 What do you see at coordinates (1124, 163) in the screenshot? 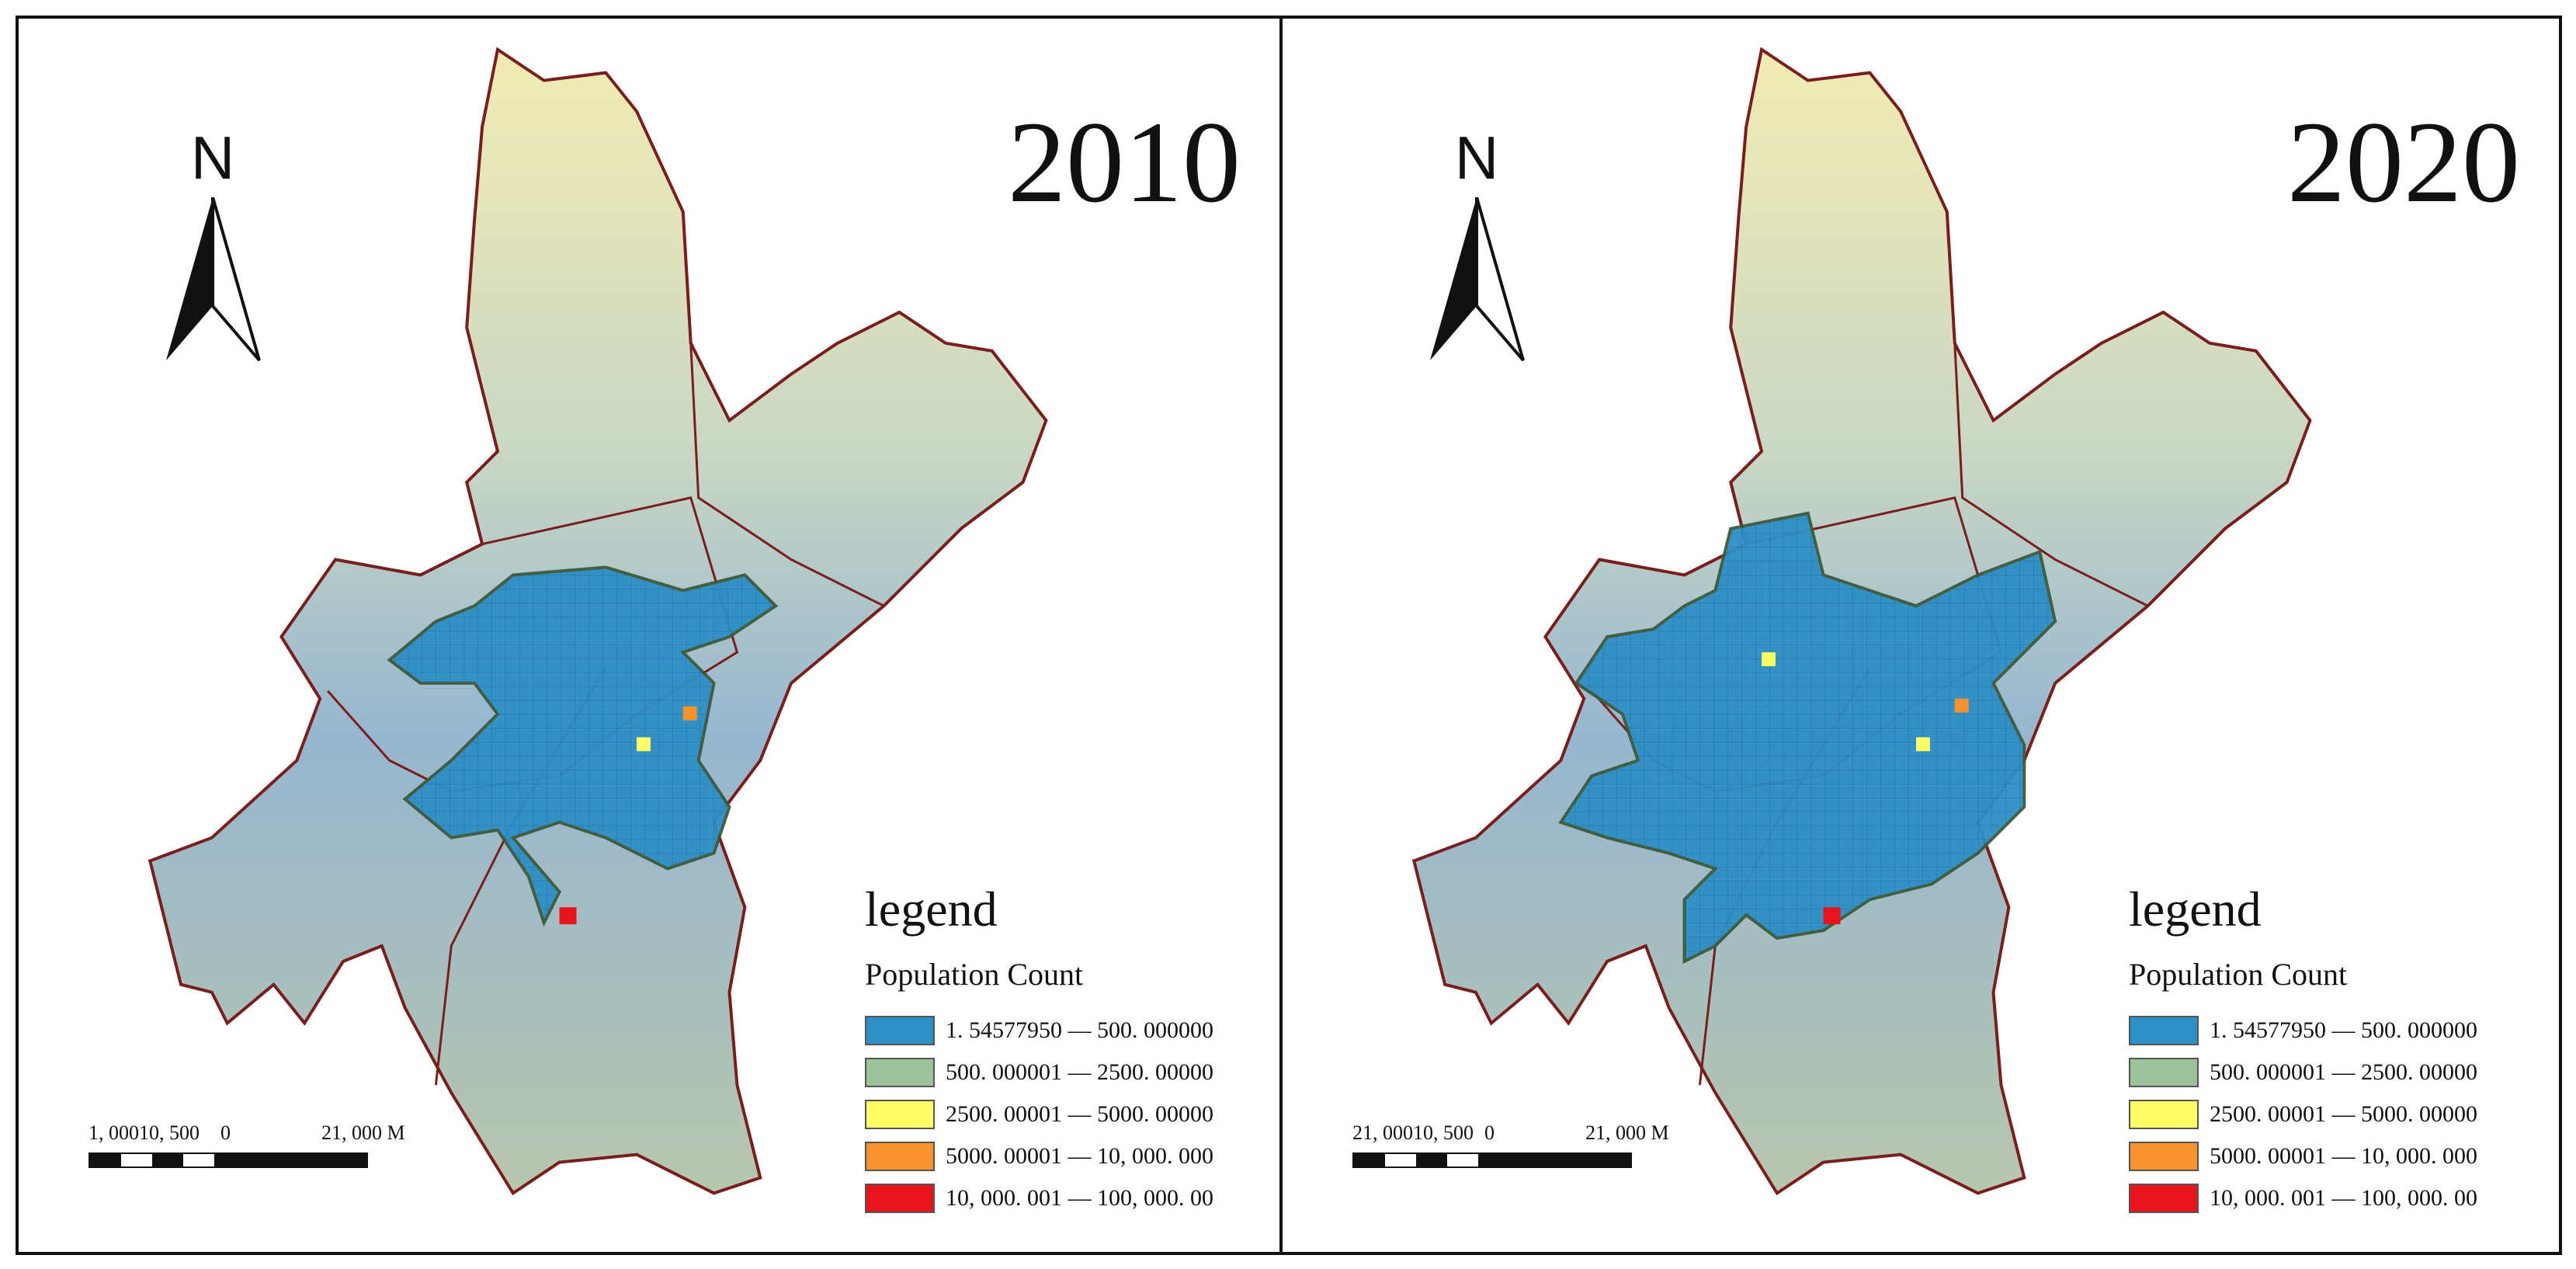
I see `map-year-label: 2010` at bounding box center [1124, 163].